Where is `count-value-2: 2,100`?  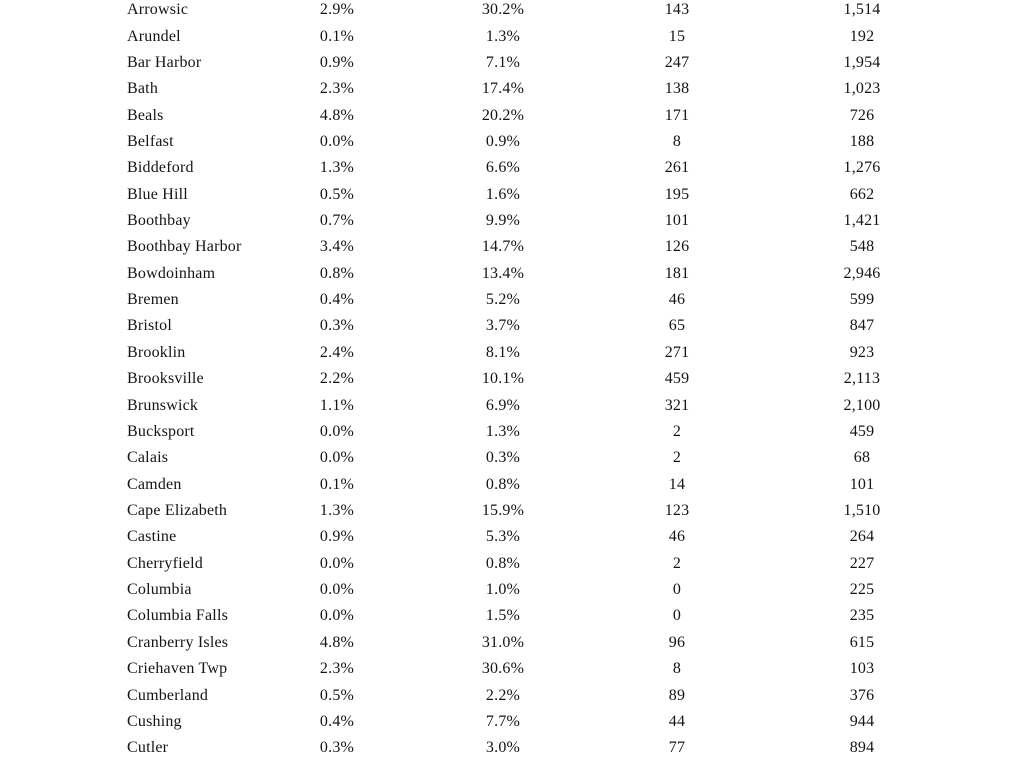
count-value-2: 2,100 is located at coordinates (862, 405).